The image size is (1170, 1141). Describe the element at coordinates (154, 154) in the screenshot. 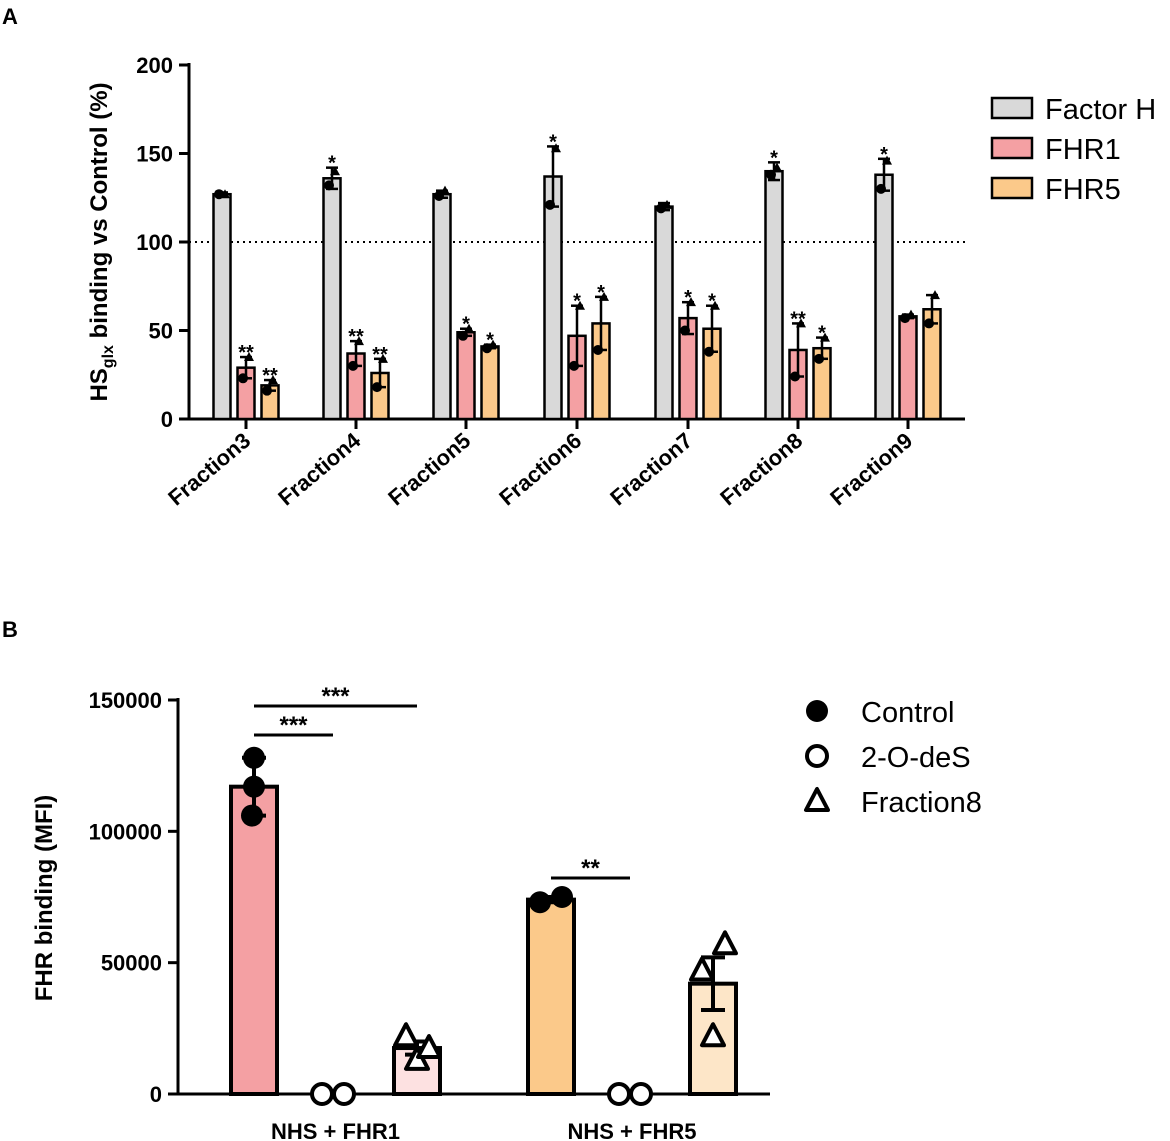

I see `panel-a-y-tick-label: 150` at that location.